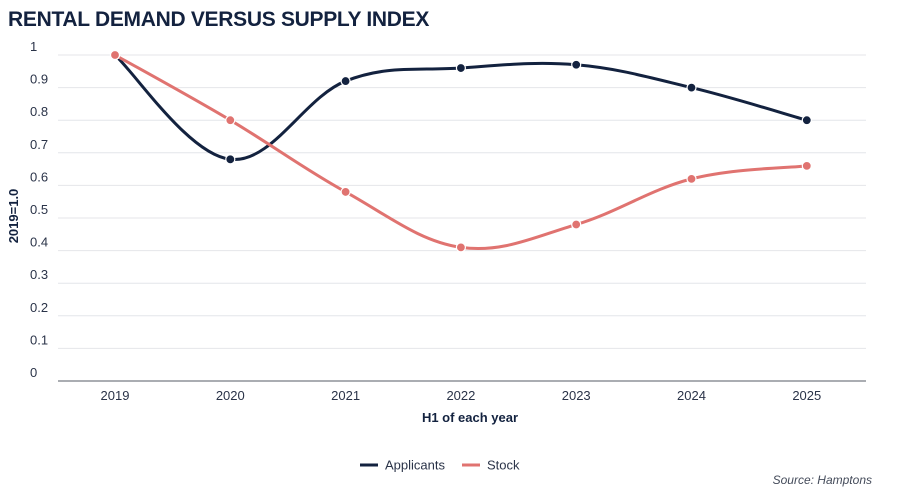 This screenshot has height=493, width=898. Describe the element at coordinates (115, 395) in the screenshot. I see `x-tick-label: 2019` at that location.